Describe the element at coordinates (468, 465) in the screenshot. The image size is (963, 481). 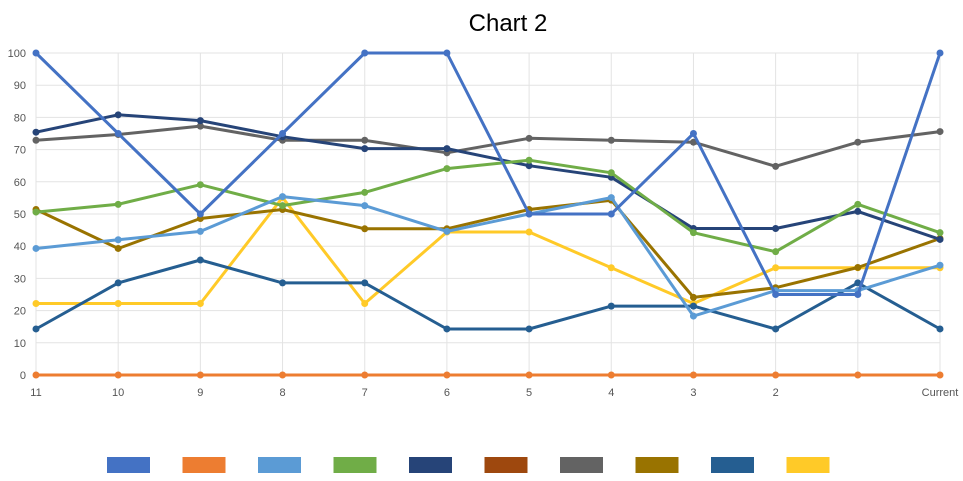
I see `legend` at that location.